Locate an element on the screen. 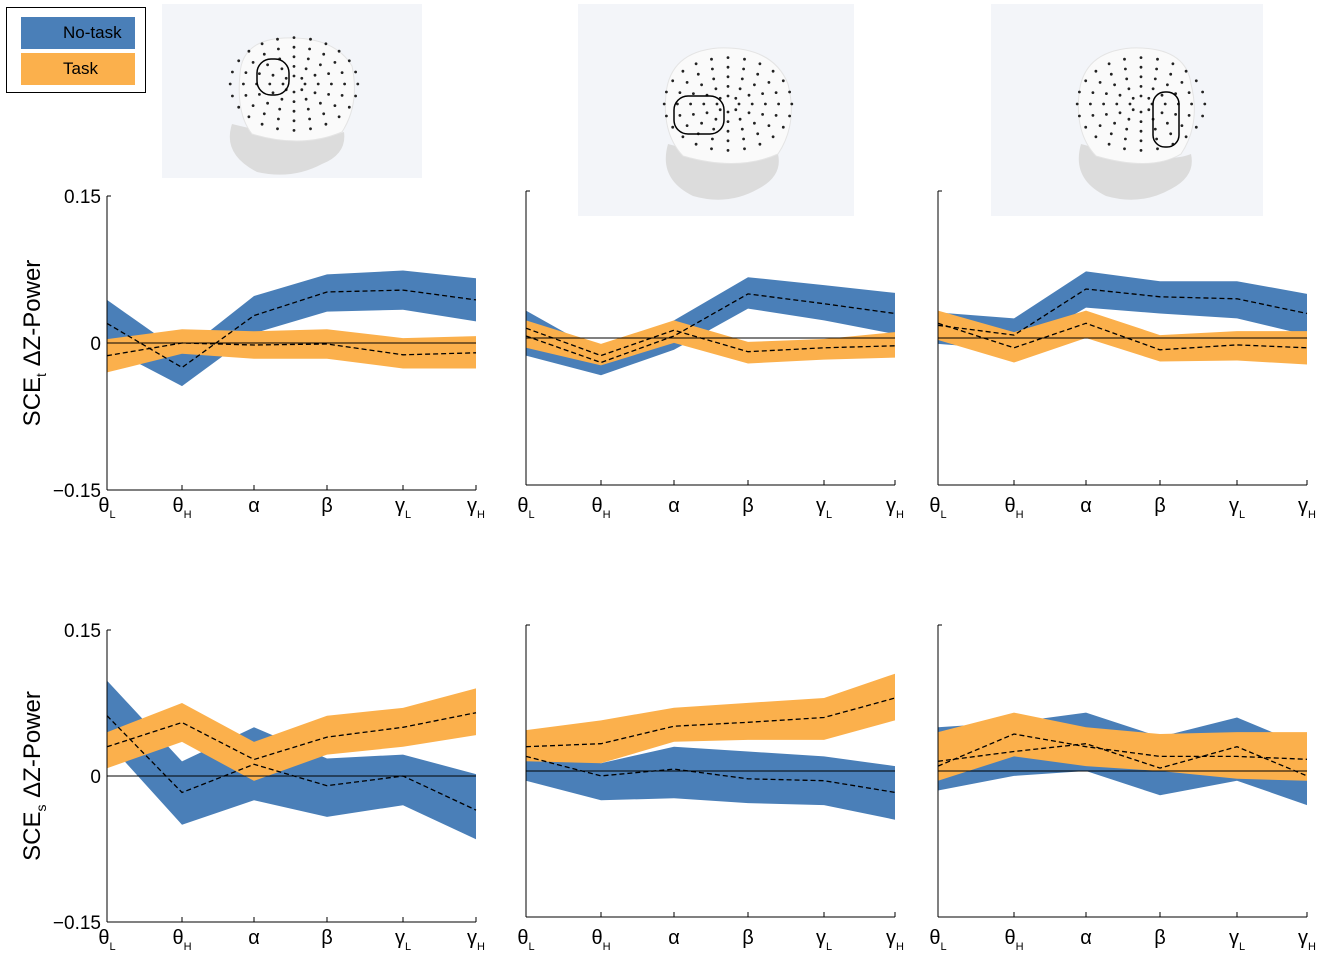 This screenshot has width=1337, height=968. legend-swatch-no-task is located at coordinates (78, 33).